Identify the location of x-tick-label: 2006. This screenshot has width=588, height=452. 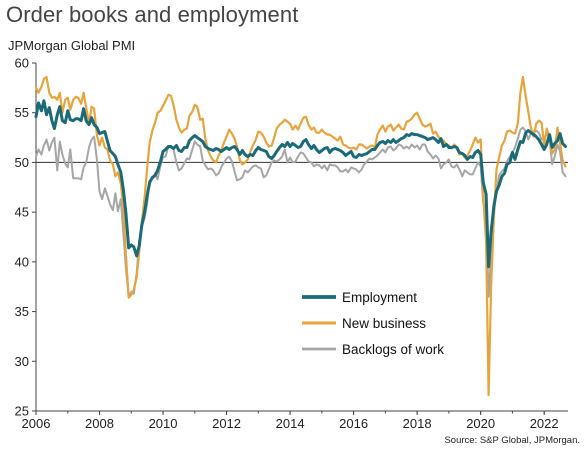
(36, 423).